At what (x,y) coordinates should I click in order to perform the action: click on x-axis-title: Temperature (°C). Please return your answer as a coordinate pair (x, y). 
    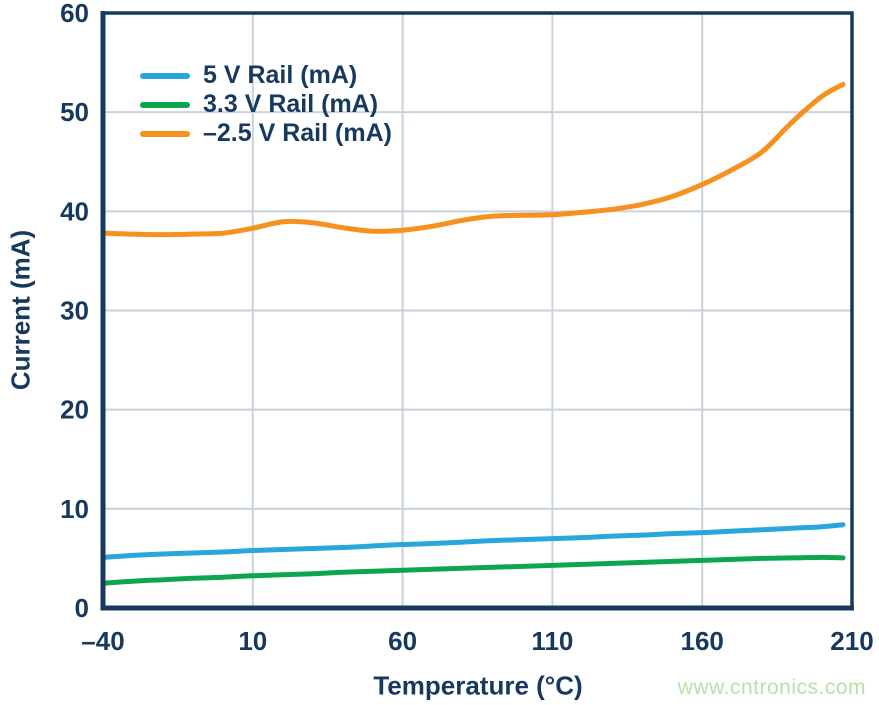
    Looking at the image, I should click on (478, 685).